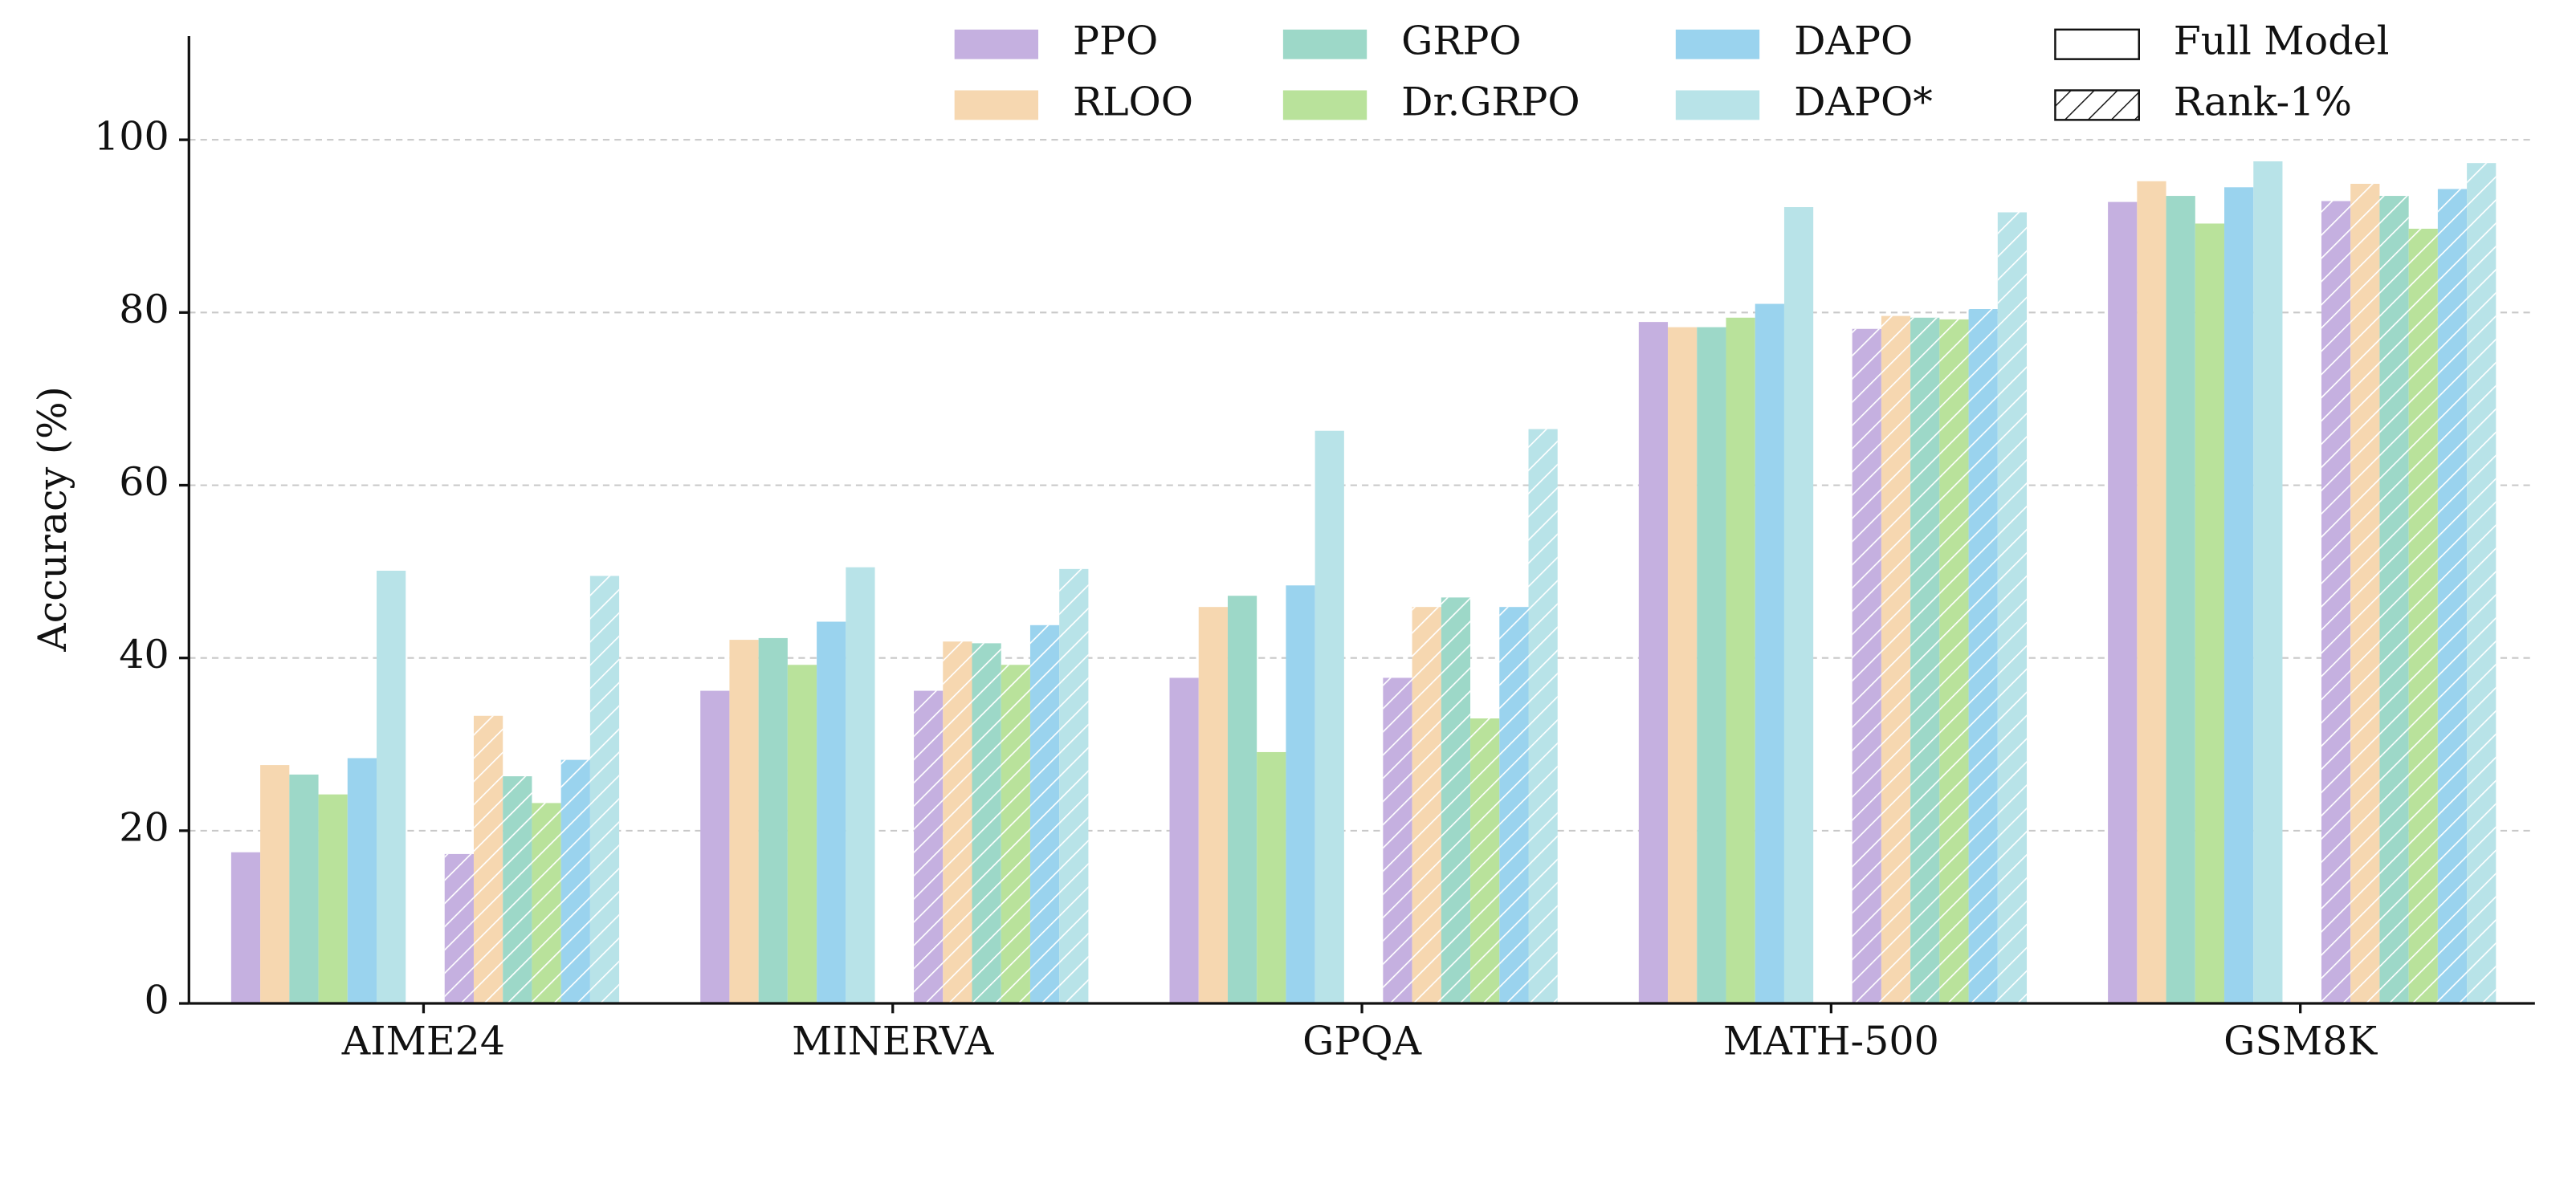 This screenshot has height=1188, width=2576. I want to click on y-axis-label: Accuracy (%), so click(52, 519).